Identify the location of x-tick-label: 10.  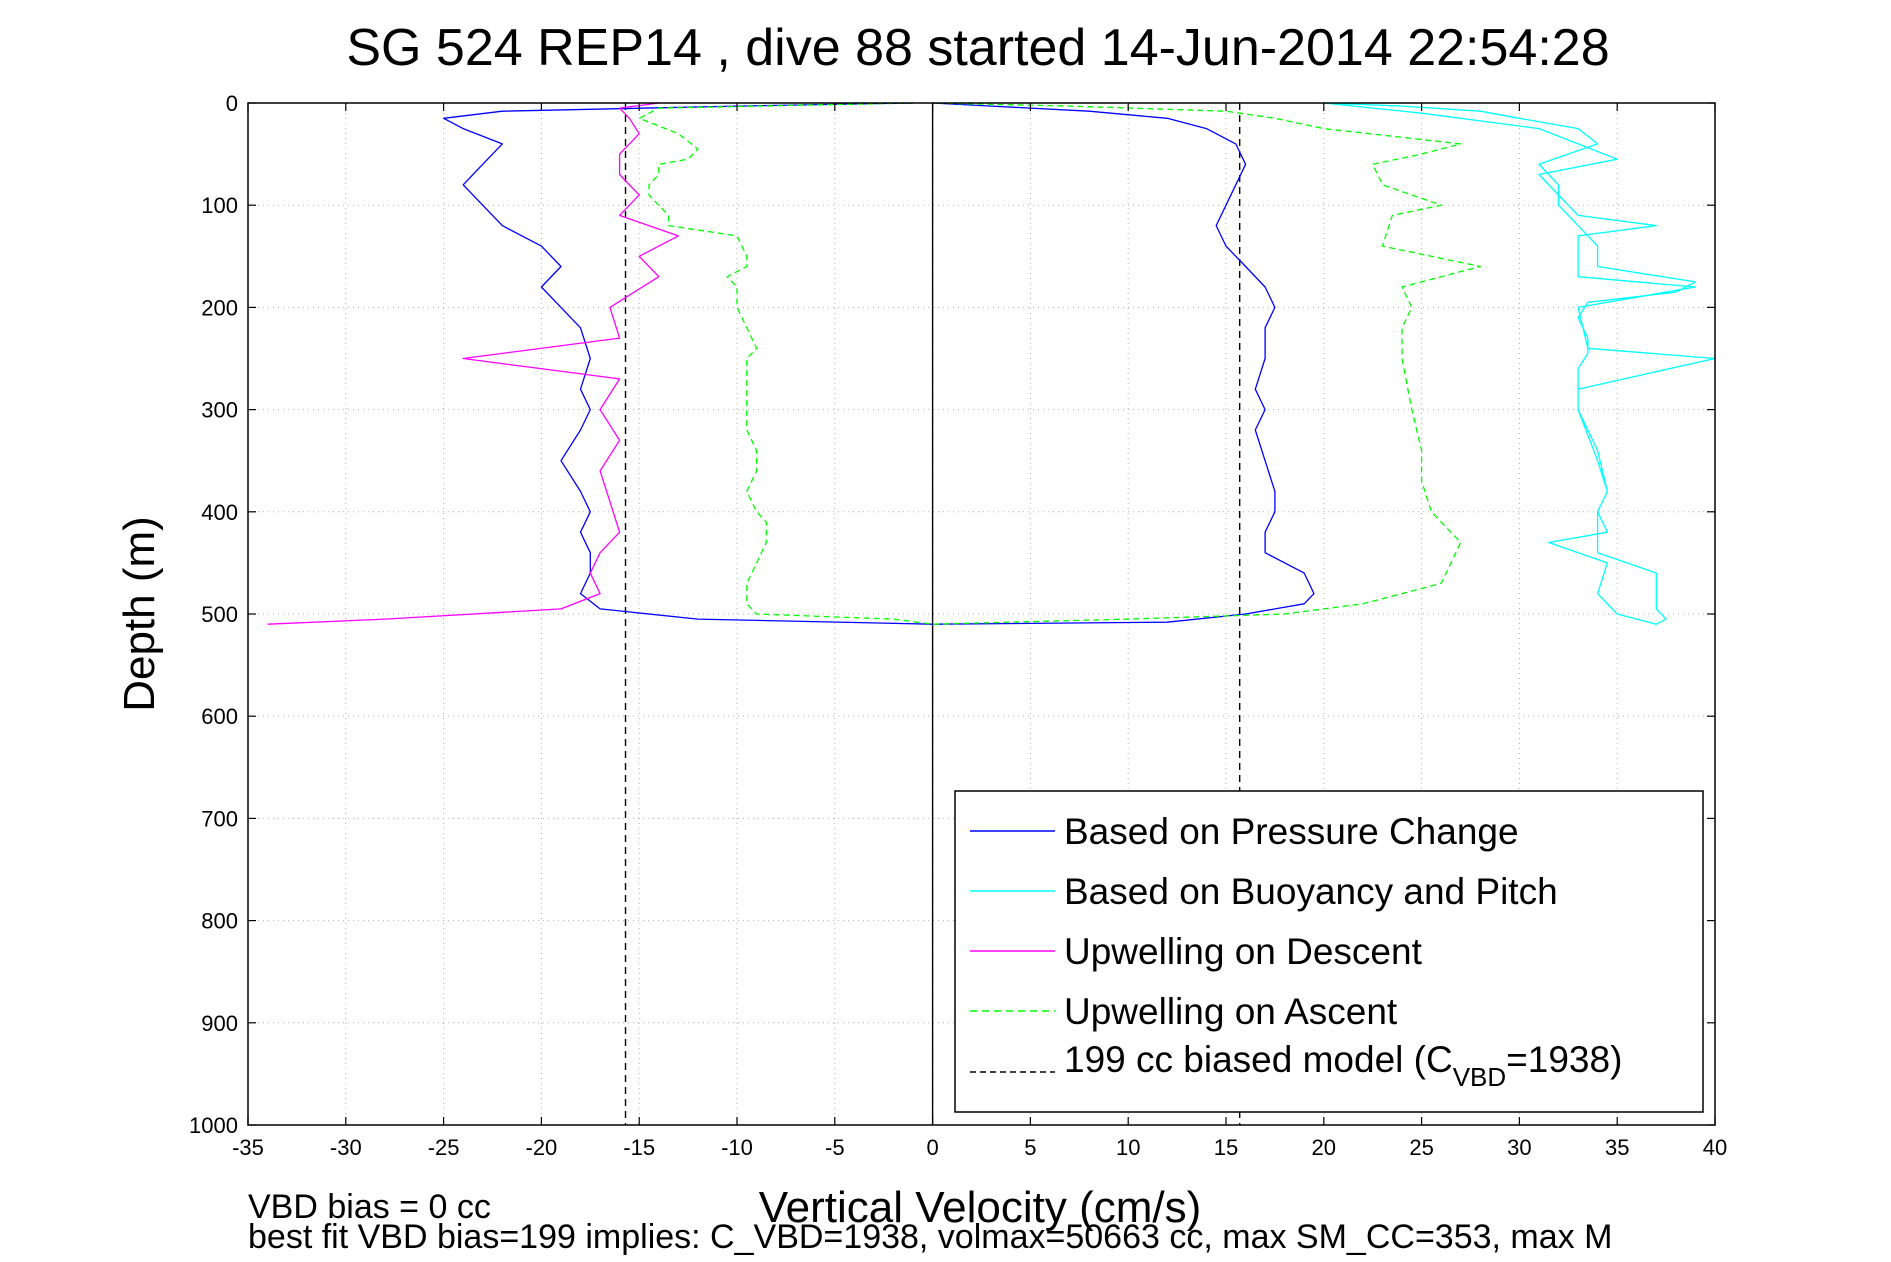
(1128, 1147).